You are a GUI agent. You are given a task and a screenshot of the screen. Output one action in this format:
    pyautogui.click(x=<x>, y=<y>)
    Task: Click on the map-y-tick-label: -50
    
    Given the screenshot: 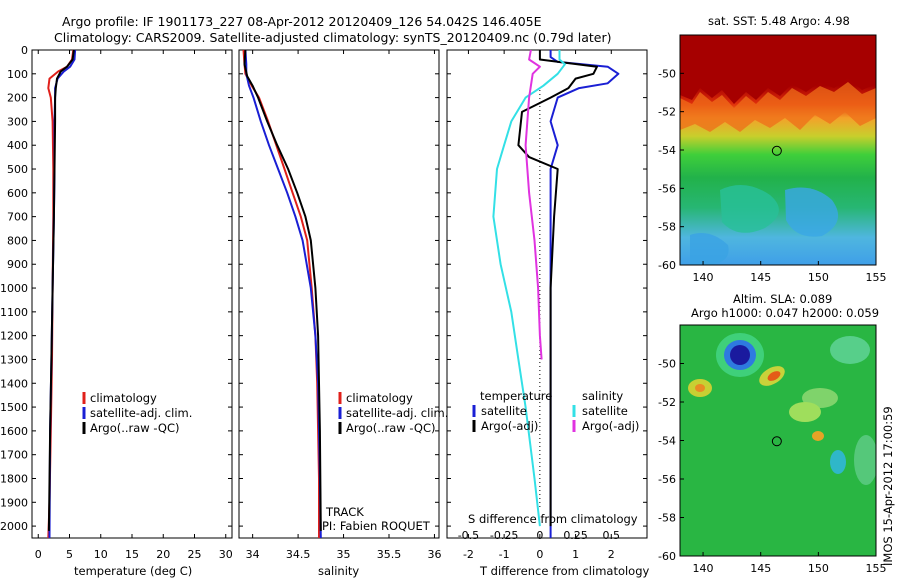 What is the action you would take?
    pyautogui.click(x=667, y=364)
    